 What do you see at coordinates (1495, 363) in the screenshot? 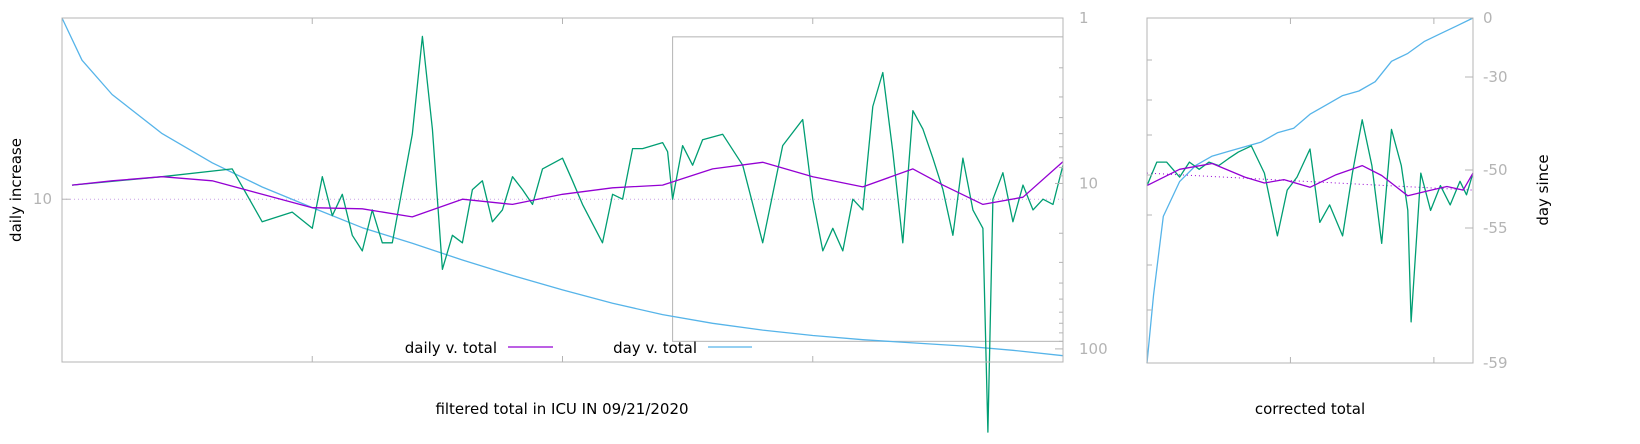
I see `side-y2-tick-label: -59` at bounding box center [1495, 363].